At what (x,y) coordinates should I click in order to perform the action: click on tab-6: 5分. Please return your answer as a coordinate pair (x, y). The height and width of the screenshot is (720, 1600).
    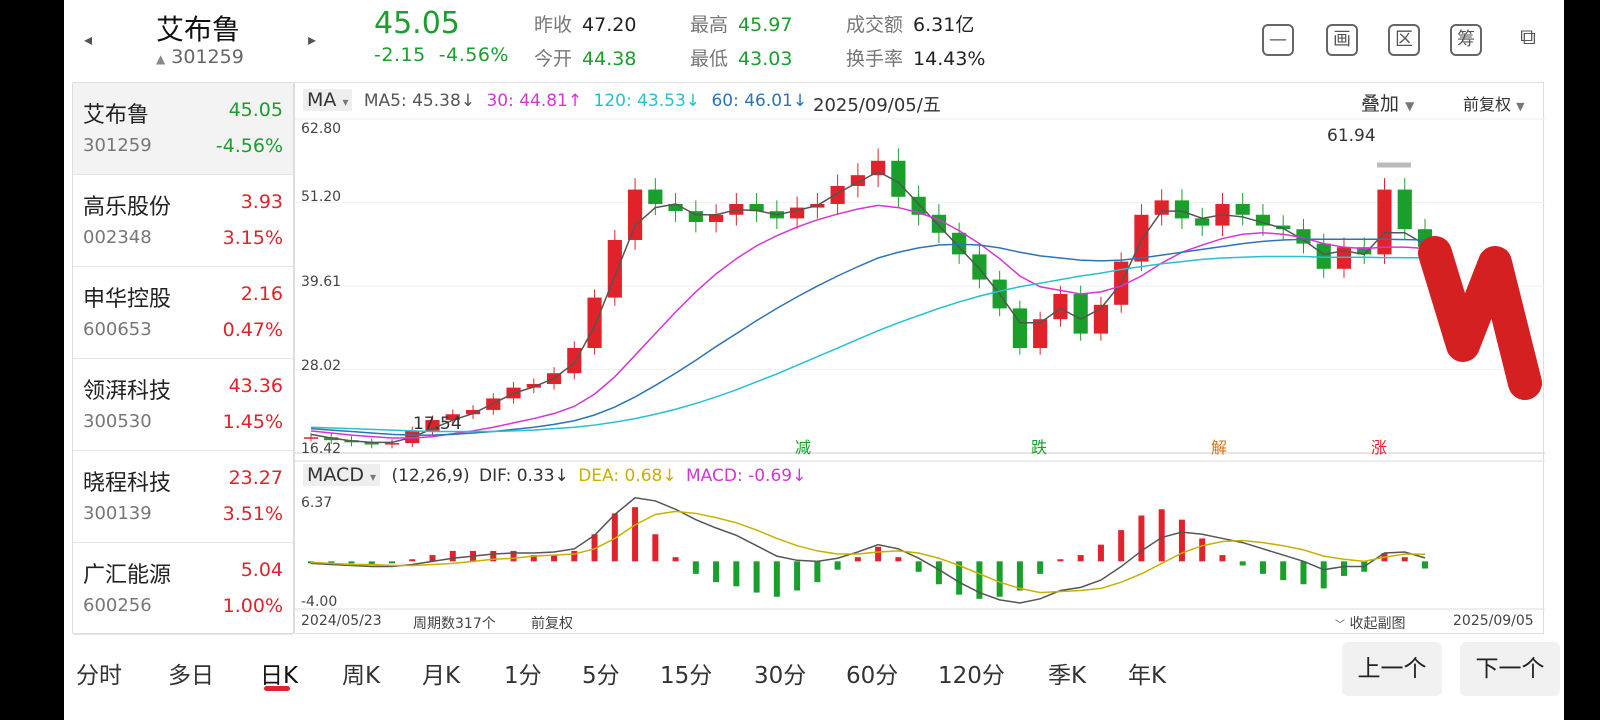
    Looking at the image, I should click on (601, 676).